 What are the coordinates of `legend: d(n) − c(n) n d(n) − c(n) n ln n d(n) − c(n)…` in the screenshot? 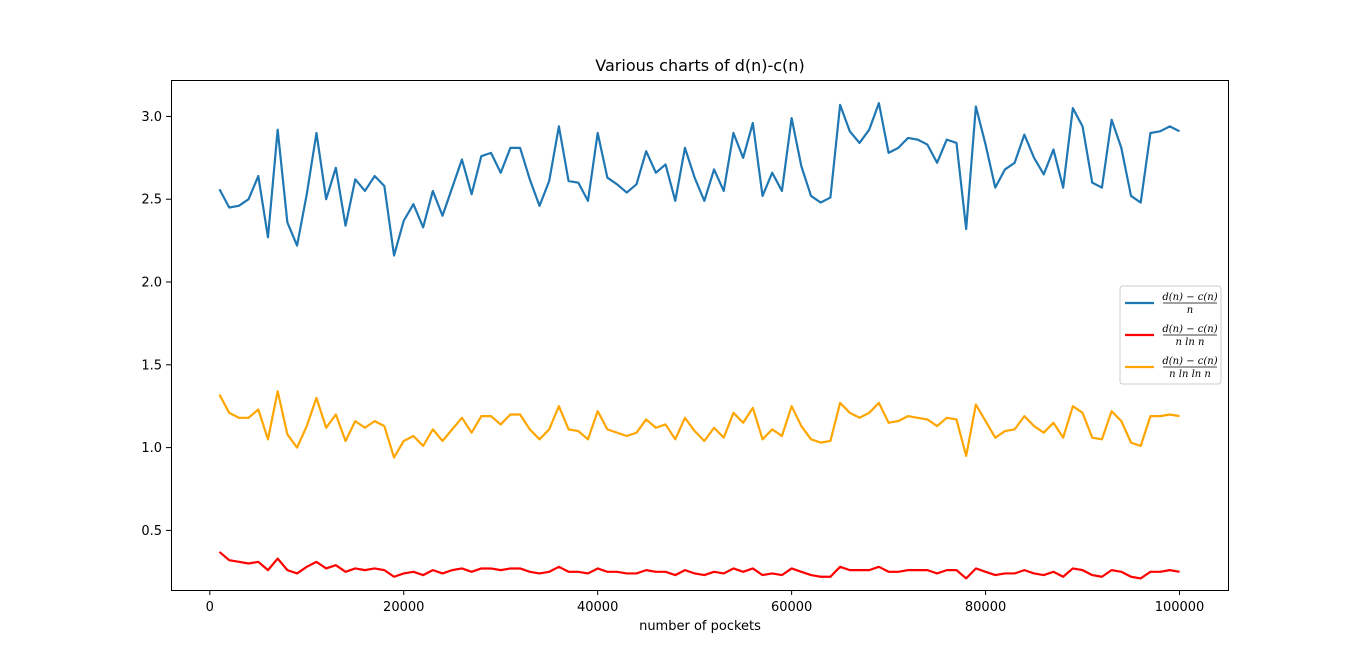 It's located at (1170, 335).